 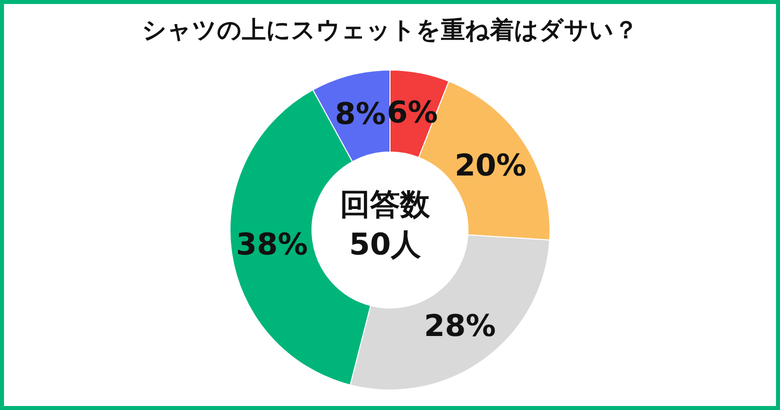 What do you see at coordinates (385, 205) in the screenshot?
I see `text: 回答数` at bounding box center [385, 205].